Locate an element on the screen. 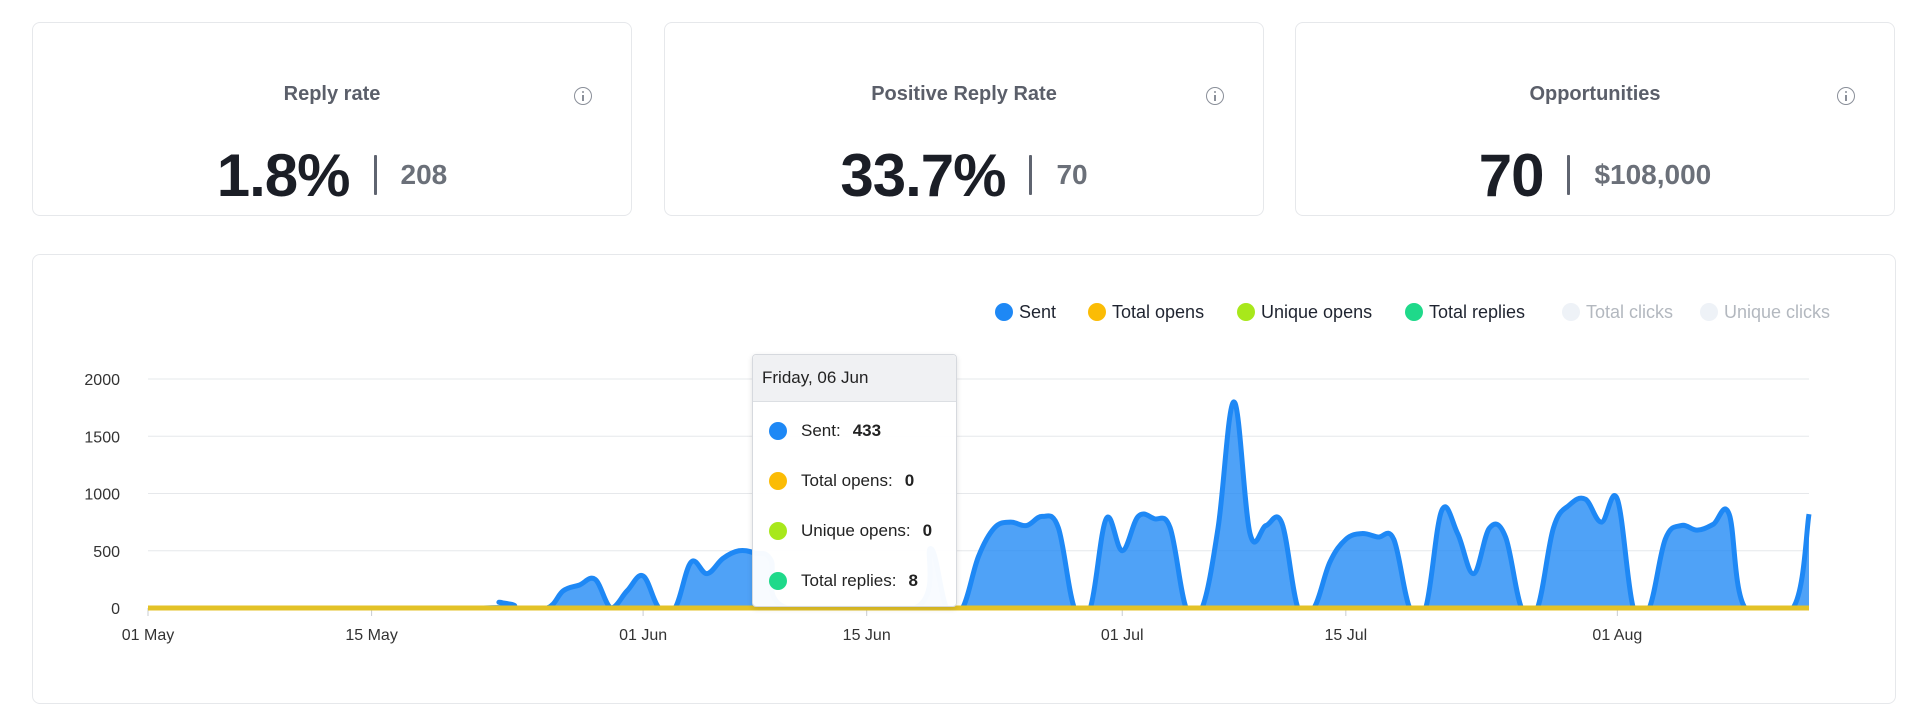 The height and width of the screenshot is (717, 1920). y-tick-label: 1500 is located at coordinates (102, 437).